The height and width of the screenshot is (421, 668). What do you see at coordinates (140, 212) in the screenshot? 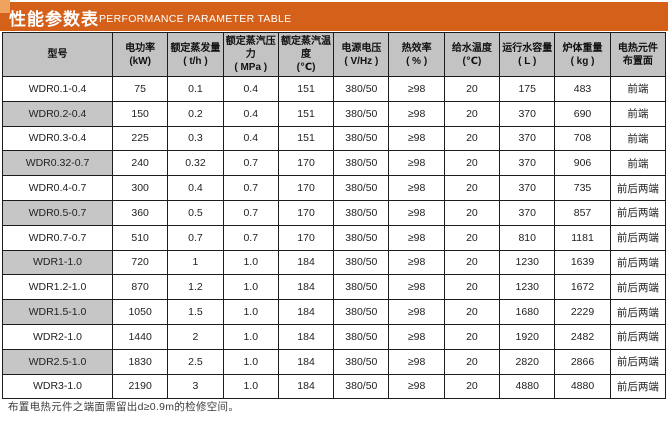
I see `value-cell: 360` at bounding box center [140, 212].